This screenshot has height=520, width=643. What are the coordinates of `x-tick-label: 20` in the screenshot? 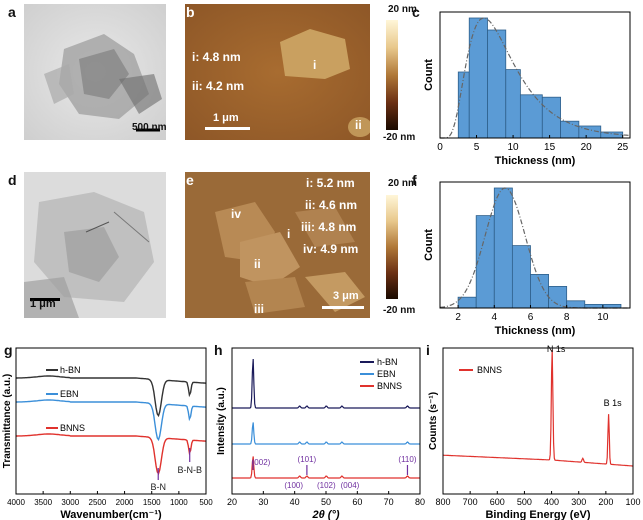 It's located at (232, 502).